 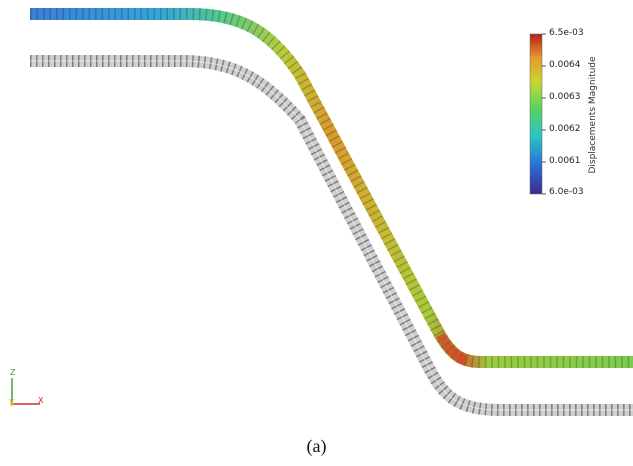 I want to click on colorbar-tick-label: 0.0063, so click(x=565, y=97).